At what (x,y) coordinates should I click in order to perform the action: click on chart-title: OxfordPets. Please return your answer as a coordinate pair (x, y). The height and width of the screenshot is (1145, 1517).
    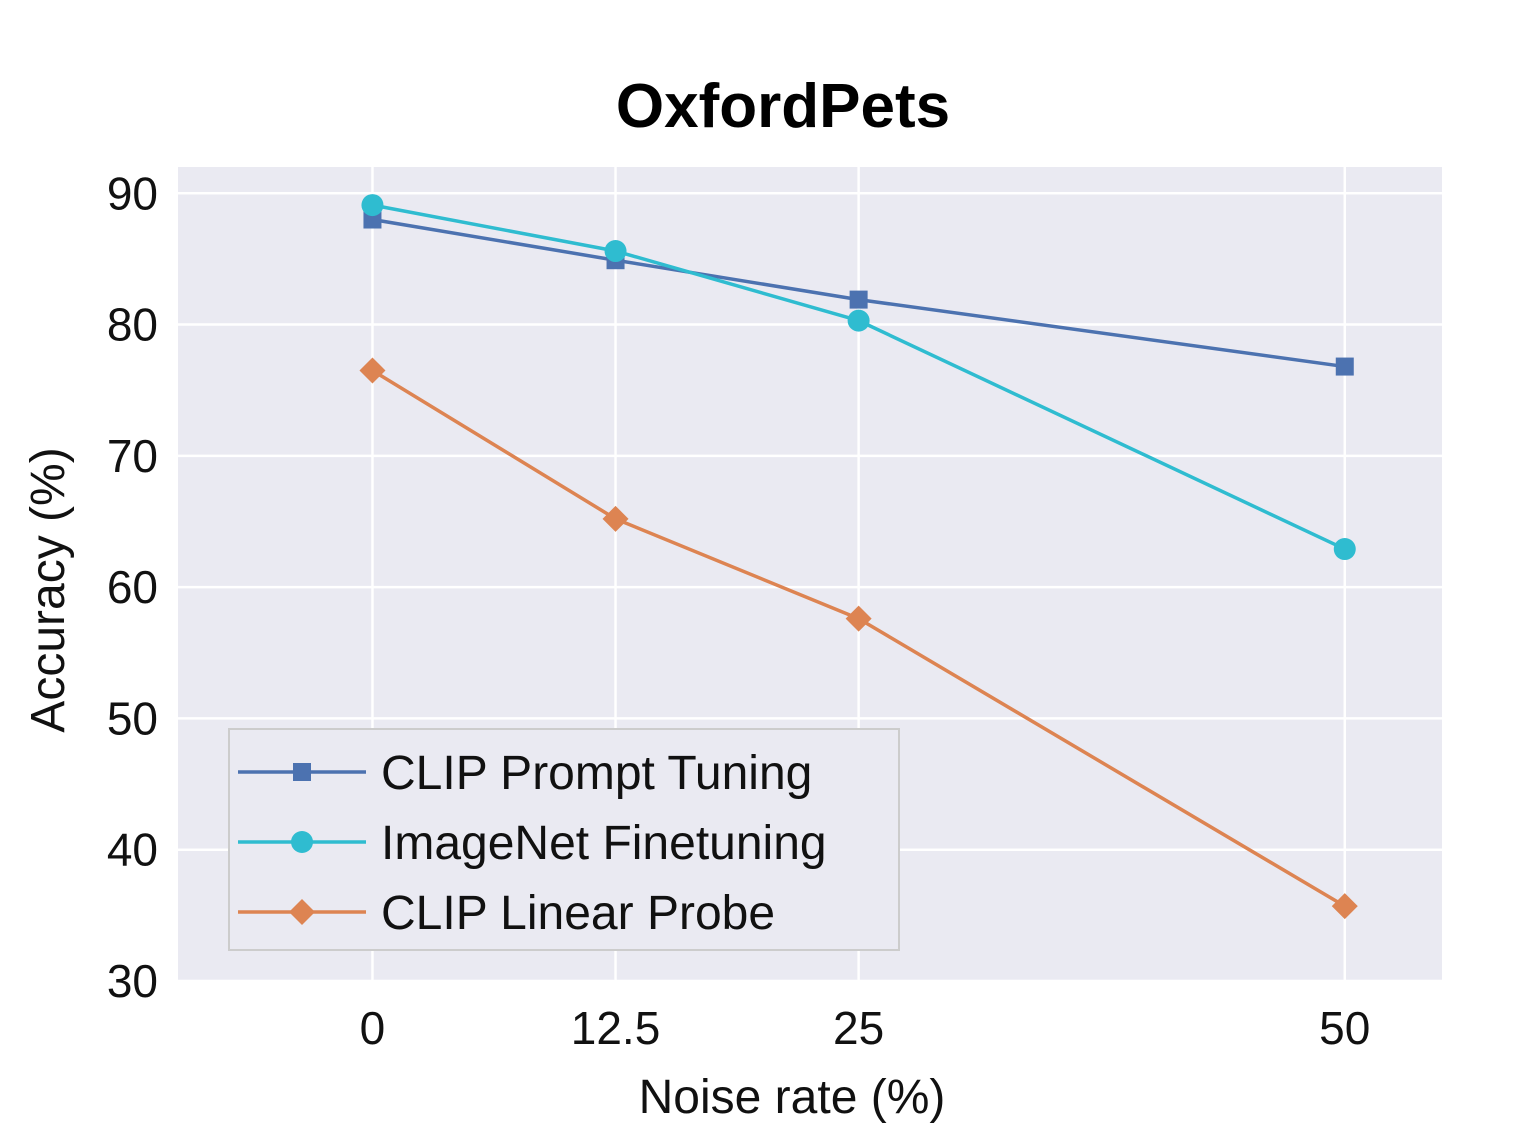
    Looking at the image, I should click on (783, 106).